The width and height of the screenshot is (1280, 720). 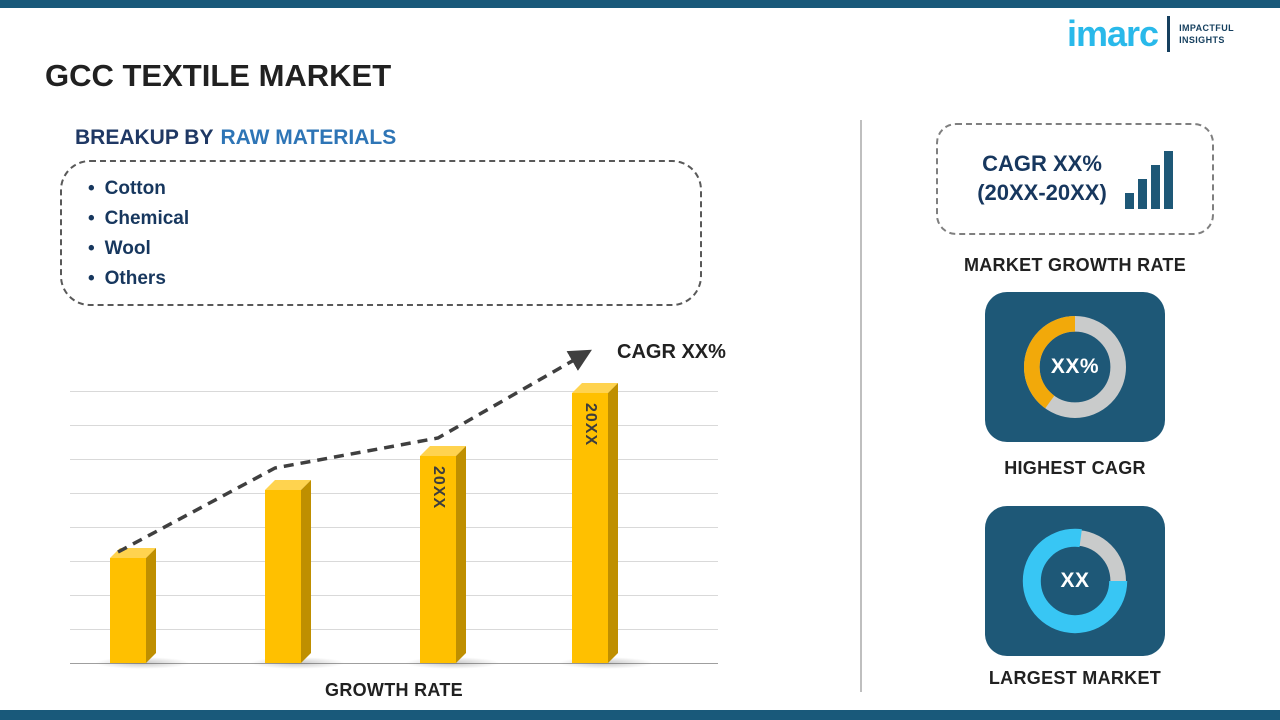 What do you see at coordinates (1075, 468) in the screenshot?
I see `highest-cagr-label: HIGHEST CAGR` at bounding box center [1075, 468].